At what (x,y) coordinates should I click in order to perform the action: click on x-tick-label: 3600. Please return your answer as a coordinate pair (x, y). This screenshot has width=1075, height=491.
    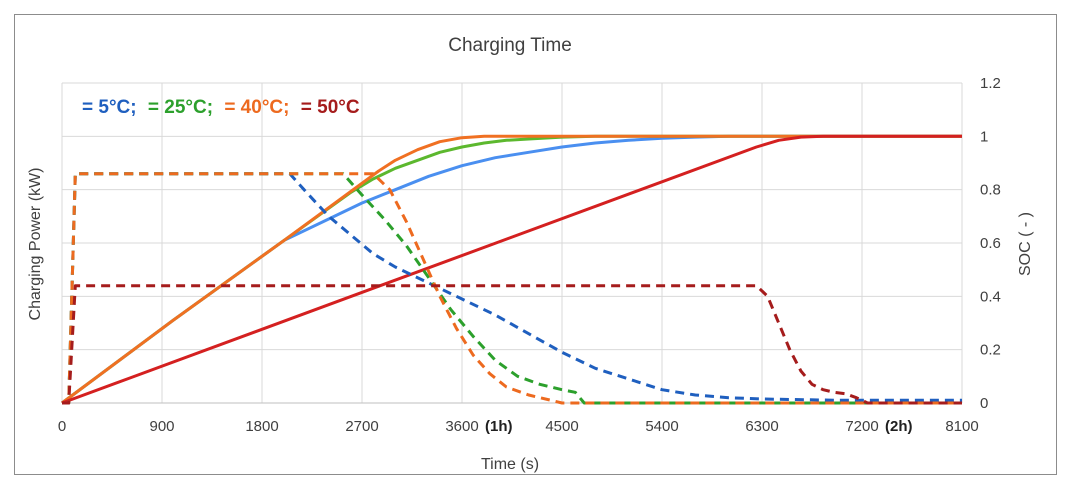
    Looking at the image, I should click on (461, 426).